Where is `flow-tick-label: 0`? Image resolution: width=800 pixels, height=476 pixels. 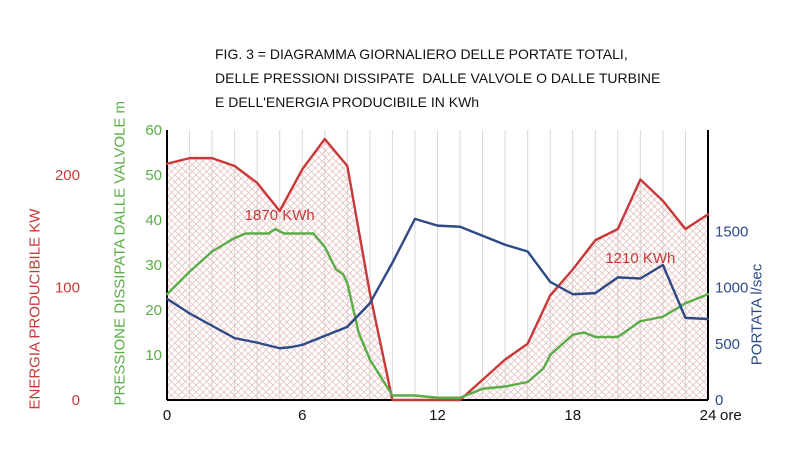 flow-tick-label: 0 is located at coordinates (719, 400).